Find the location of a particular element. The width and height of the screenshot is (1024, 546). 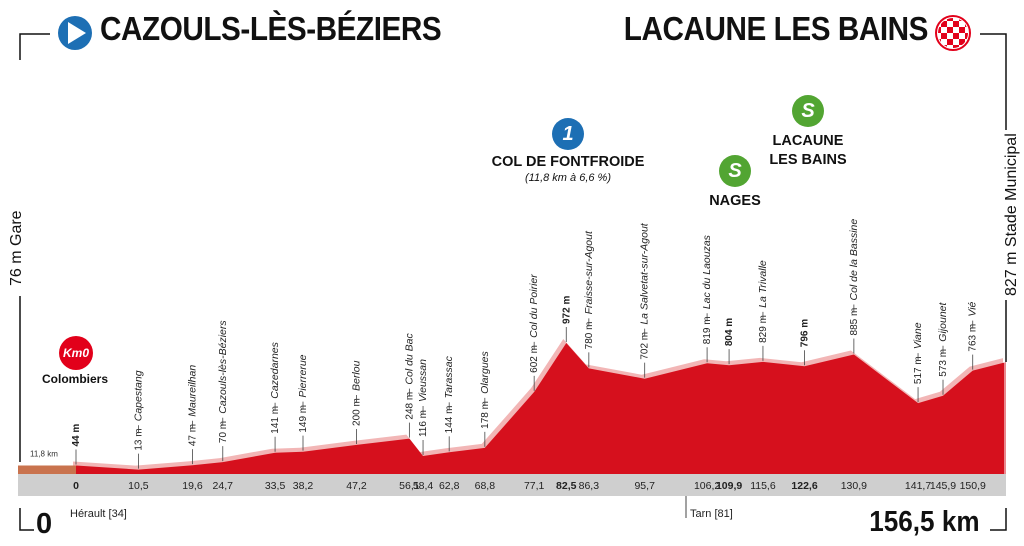

waypoint-name: La Salvetat-sur-Agout is located at coordinates (645, 273).